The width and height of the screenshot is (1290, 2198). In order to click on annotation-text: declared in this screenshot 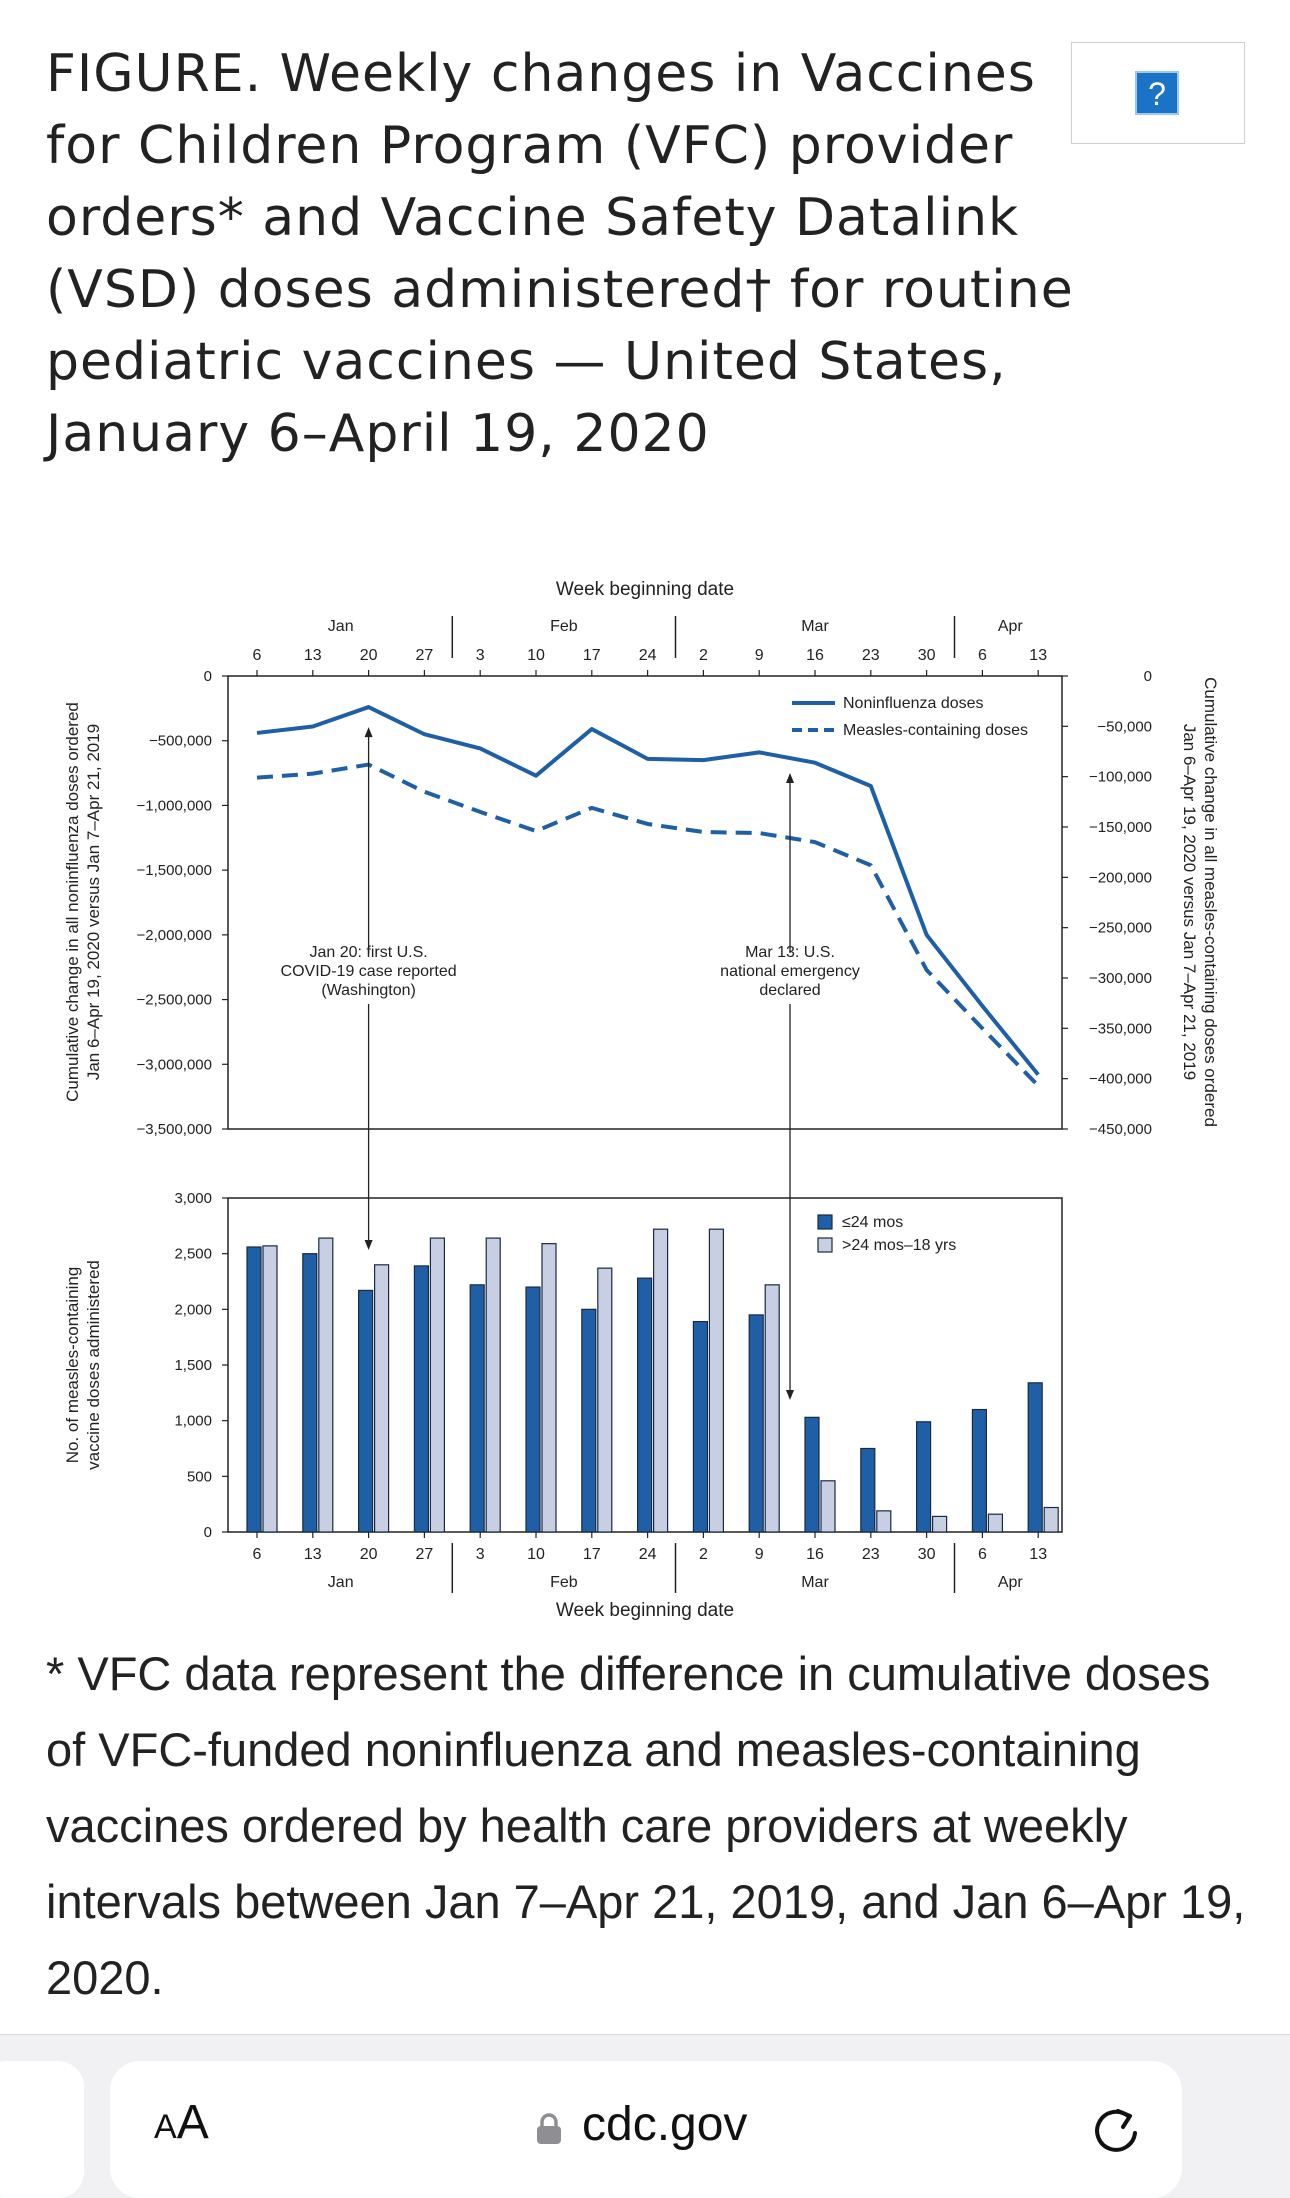, I will do `click(789, 990)`.